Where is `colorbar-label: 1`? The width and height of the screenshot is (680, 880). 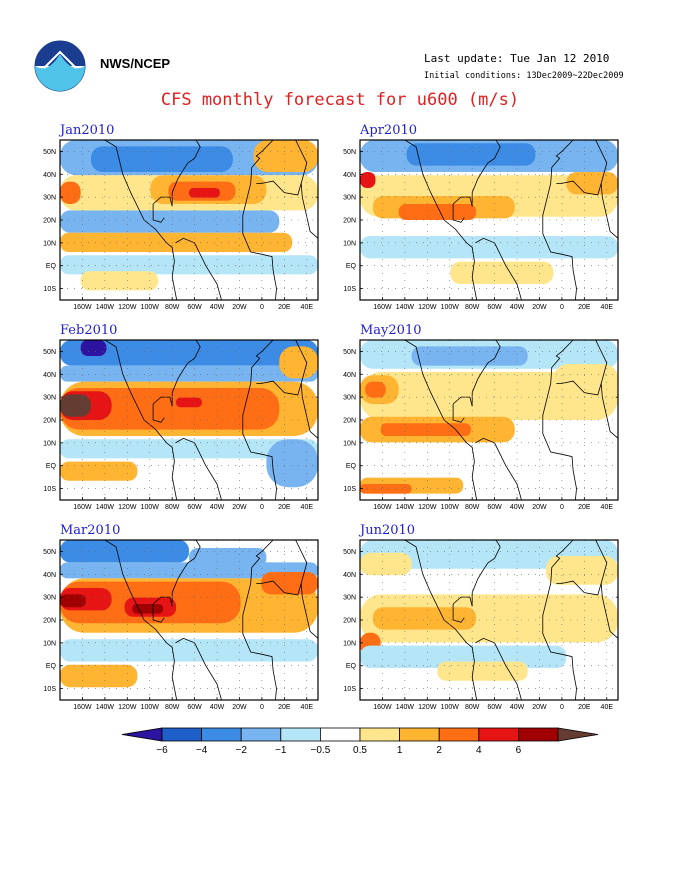
colorbar-label: 1 is located at coordinates (400, 750).